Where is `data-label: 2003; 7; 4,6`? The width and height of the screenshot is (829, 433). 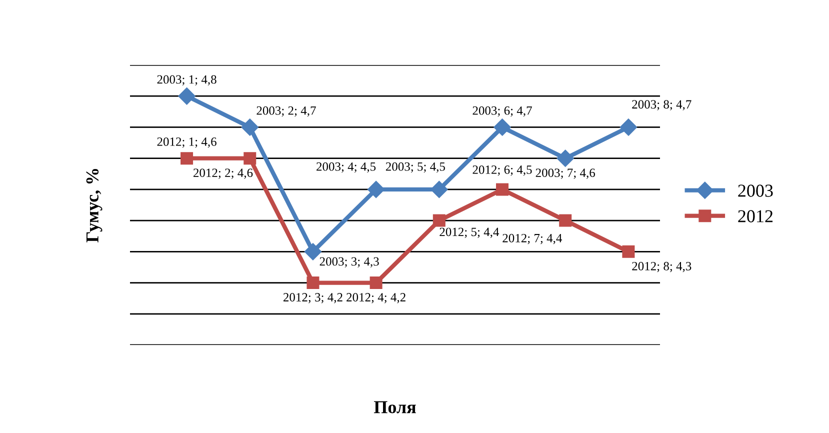 data-label: 2003; 7; 4,6 is located at coordinates (566, 173).